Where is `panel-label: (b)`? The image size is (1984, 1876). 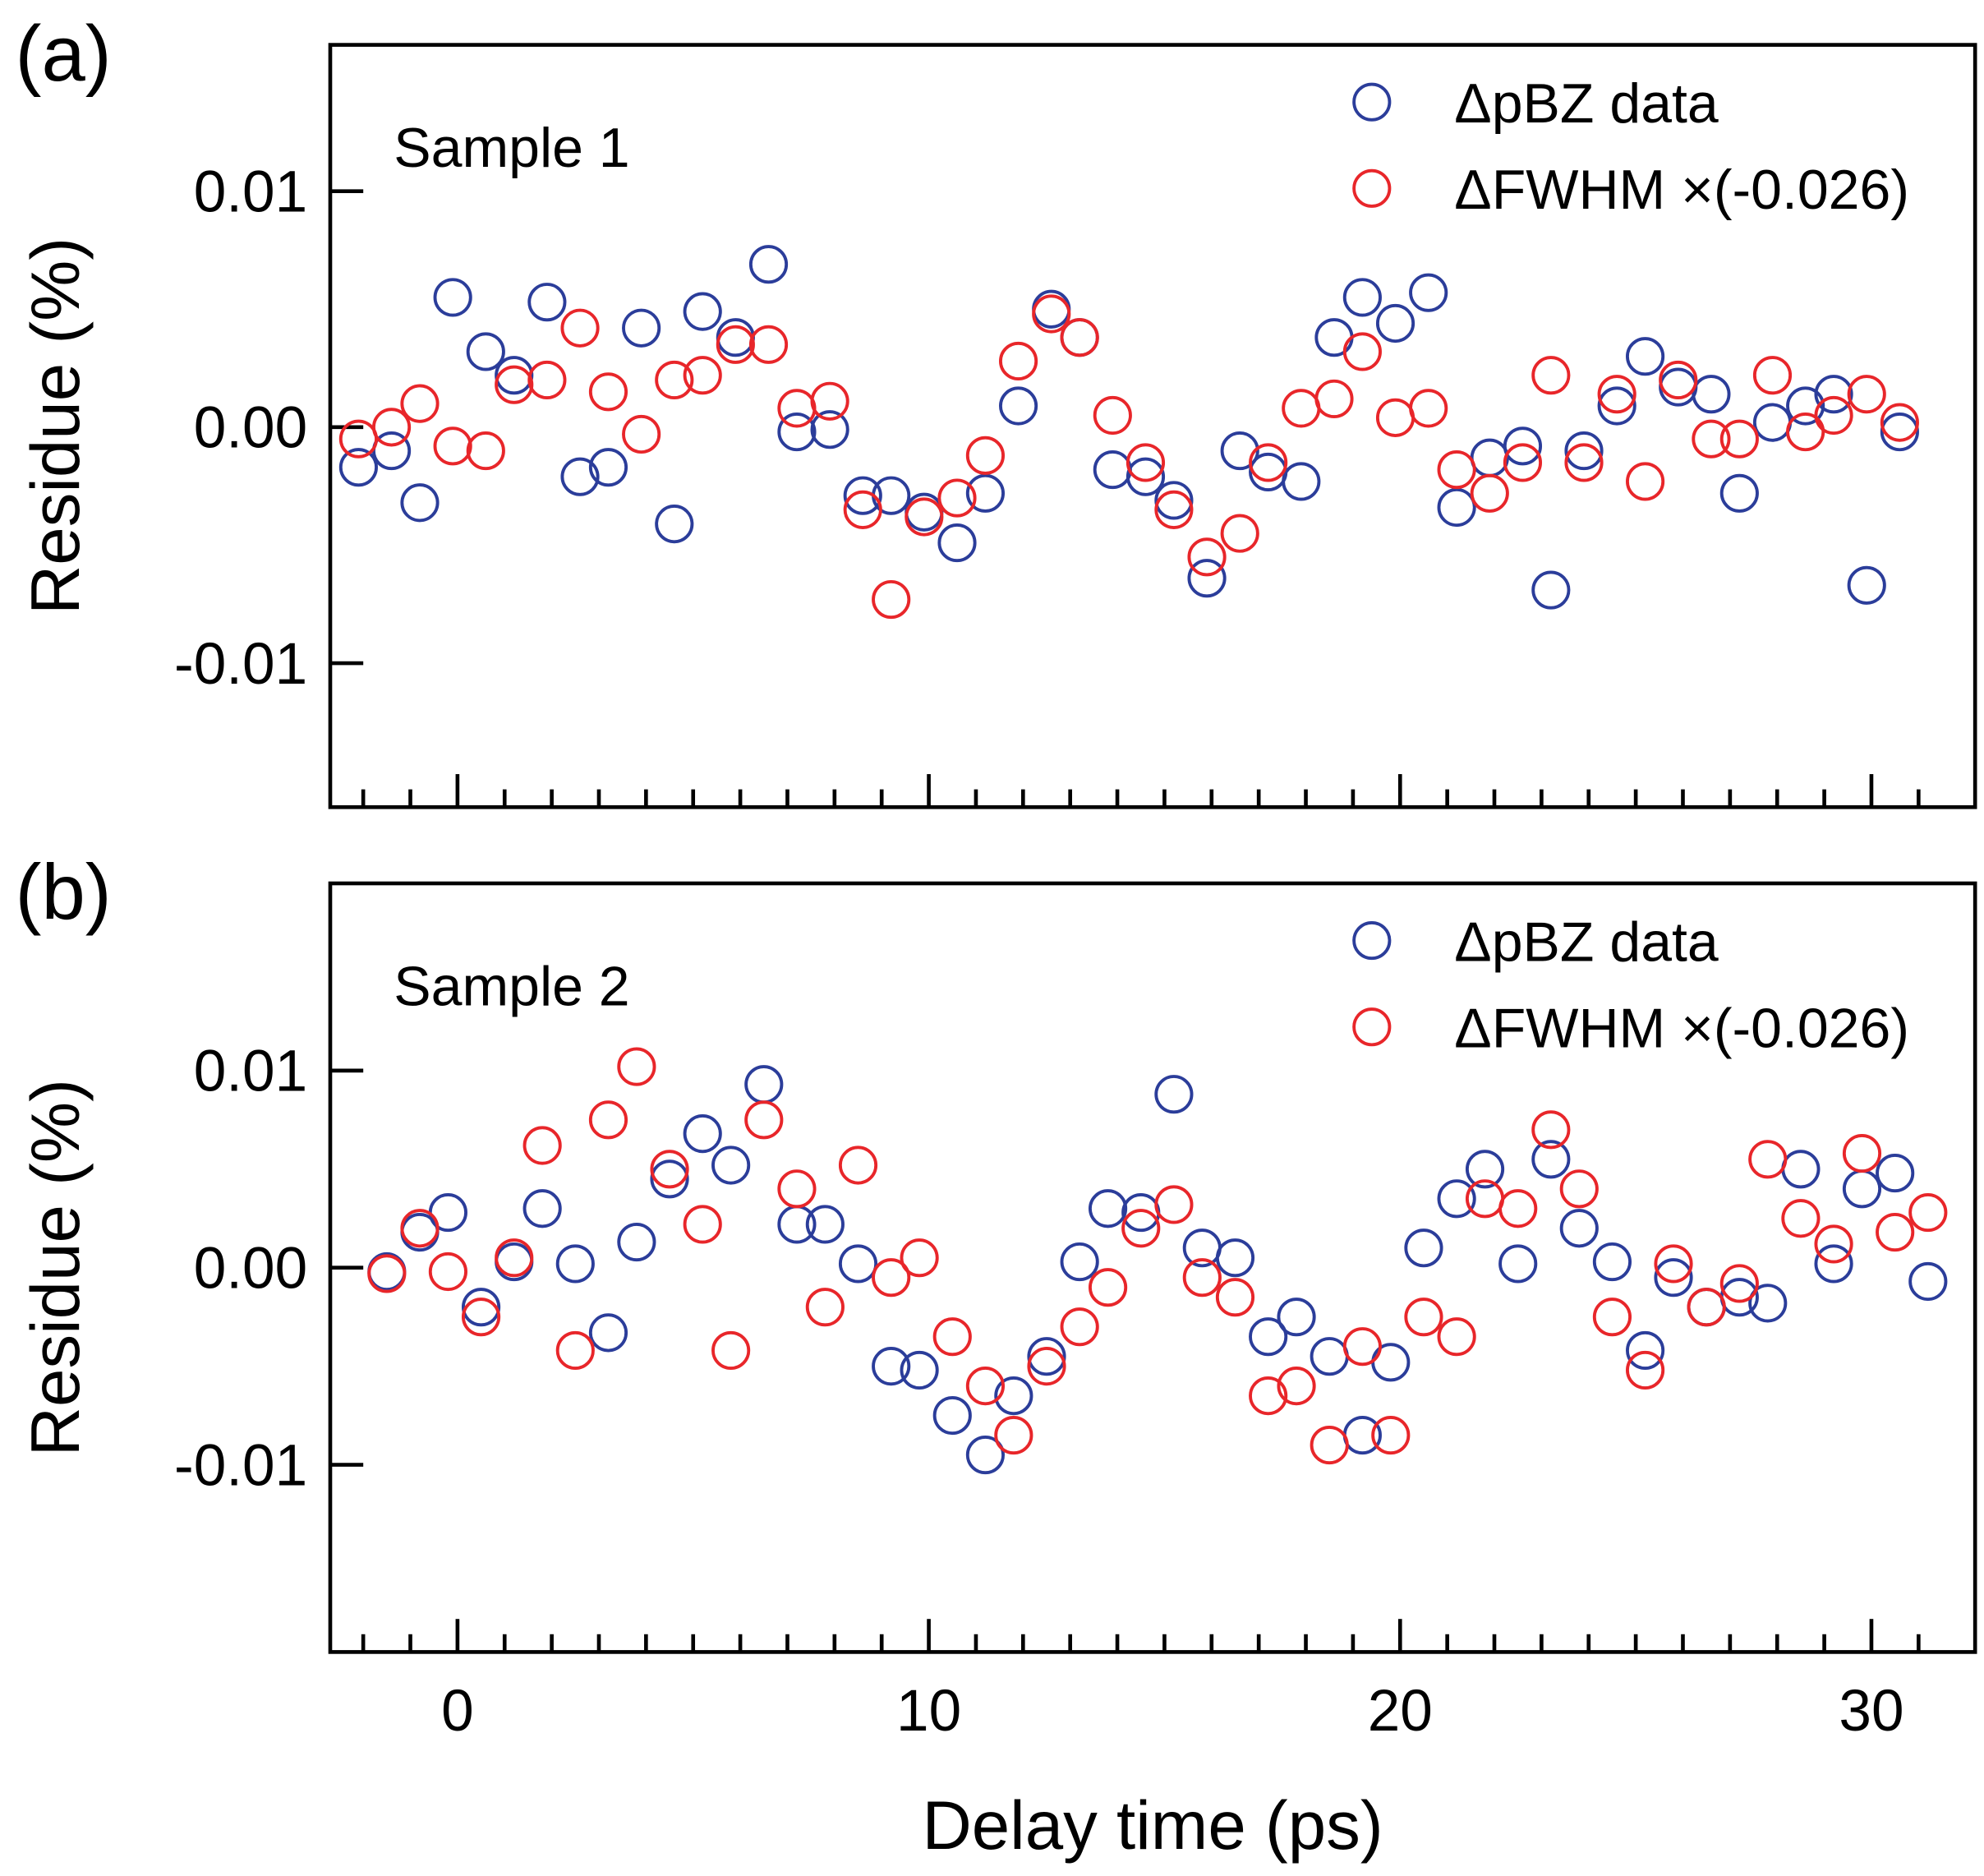 panel-label: (b) is located at coordinates (64, 892).